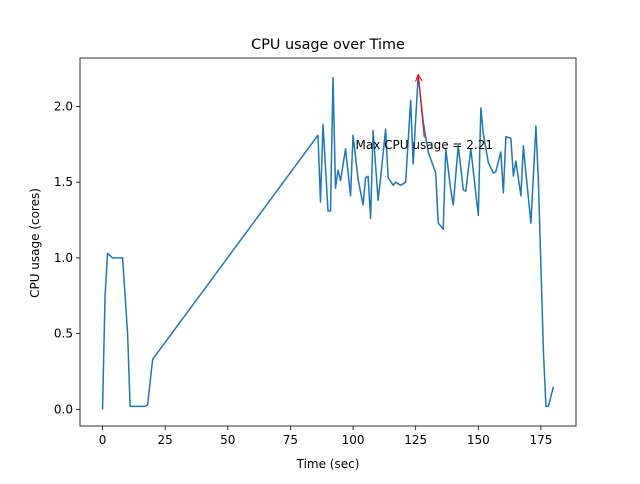  I want to click on x-tick-label: 25, so click(165, 440).